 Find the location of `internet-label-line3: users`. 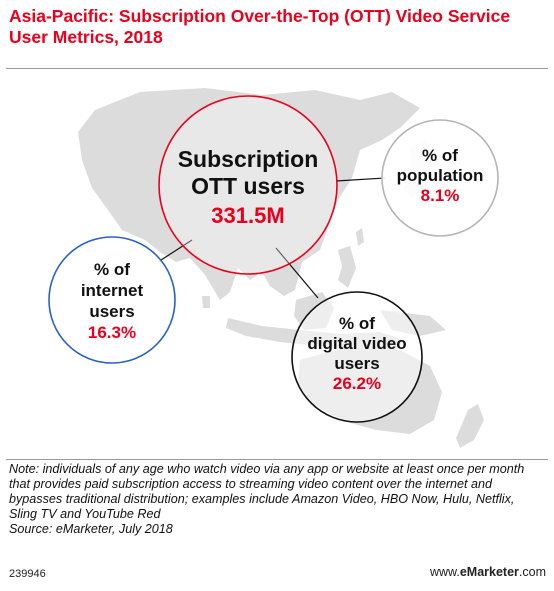

internet-label-line3: users is located at coordinates (112, 311).